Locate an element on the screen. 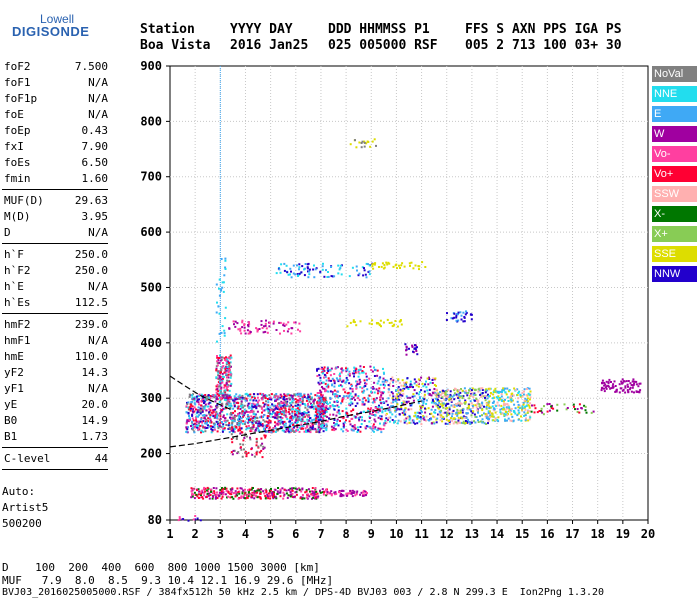  param-value: 1.73 is located at coordinates (95, 436).